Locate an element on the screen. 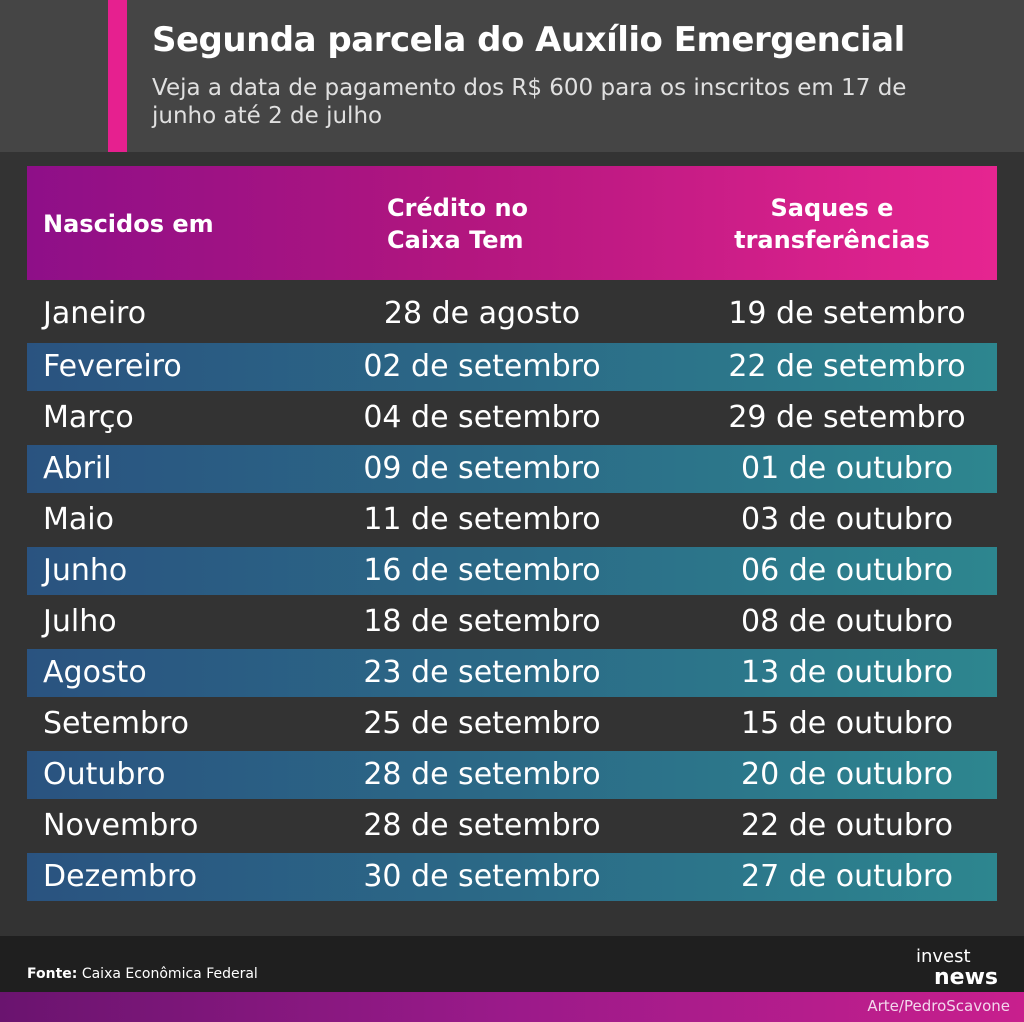 The height and width of the screenshot is (1022, 1024). month-cell: Janeiro is located at coordinates (95, 313).